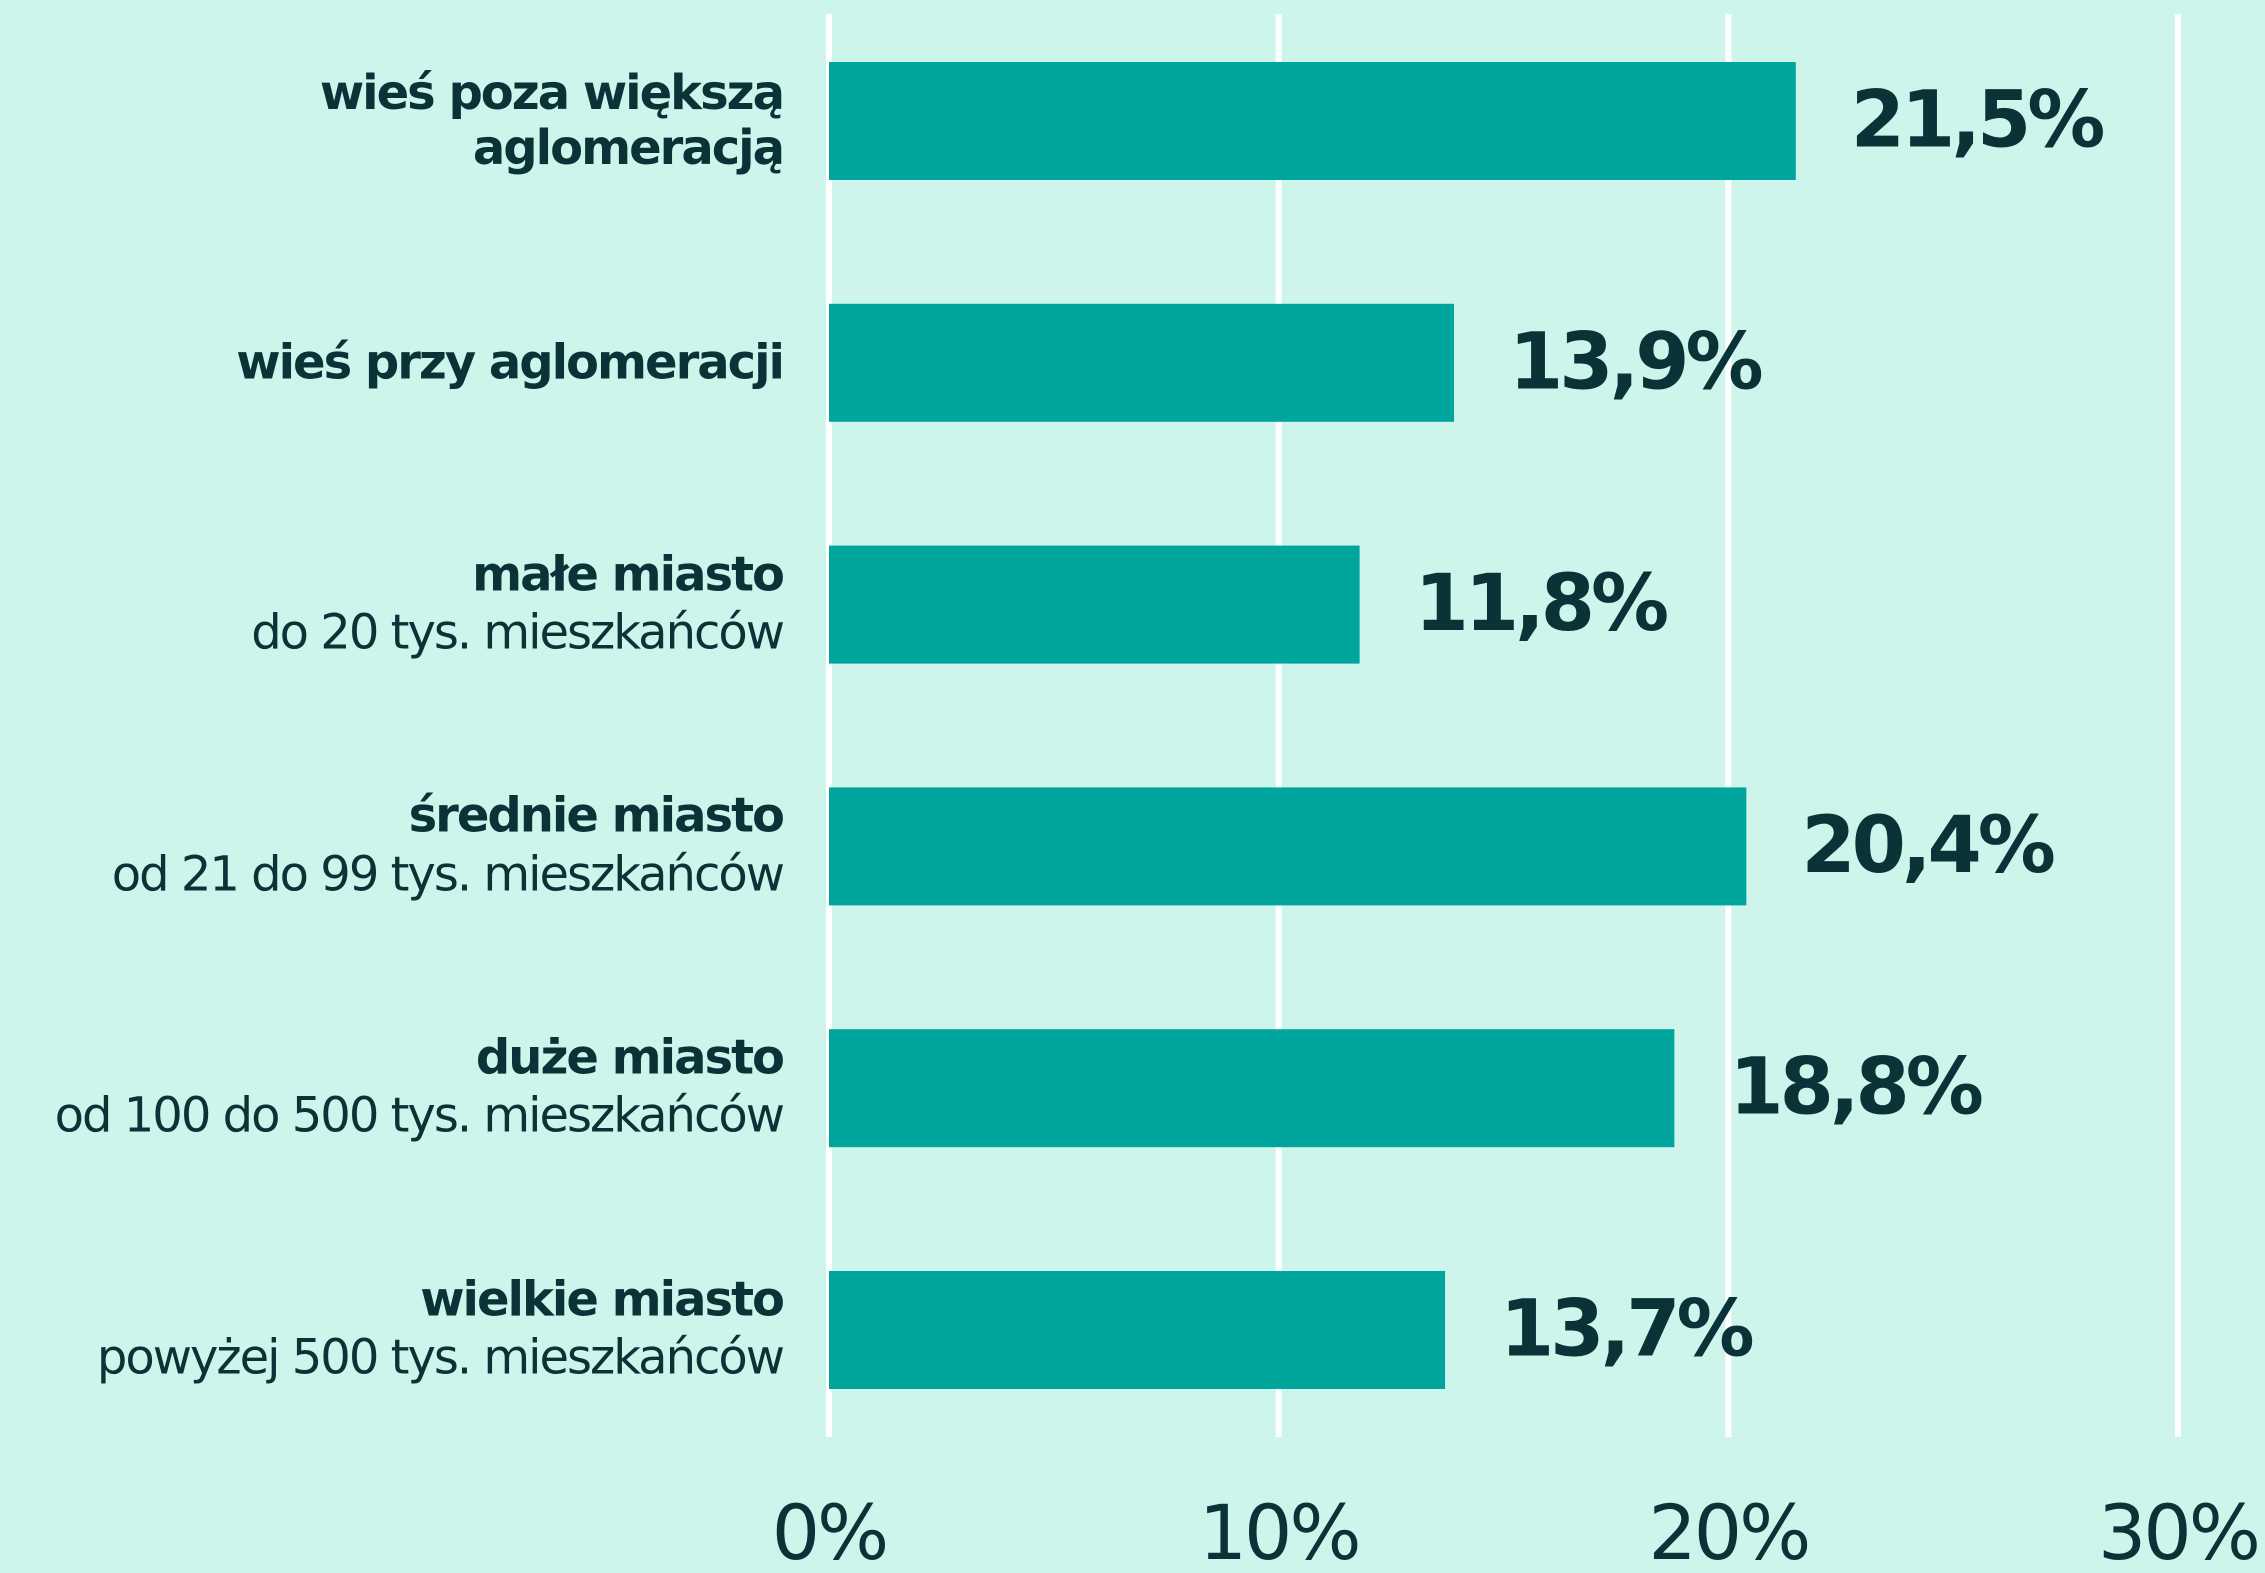 This screenshot has width=2265, height=1573. What do you see at coordinates (1279, 1530) in the screenshot?
I see `x-tick-label: 10%` at bounding box center [1279, 1530].